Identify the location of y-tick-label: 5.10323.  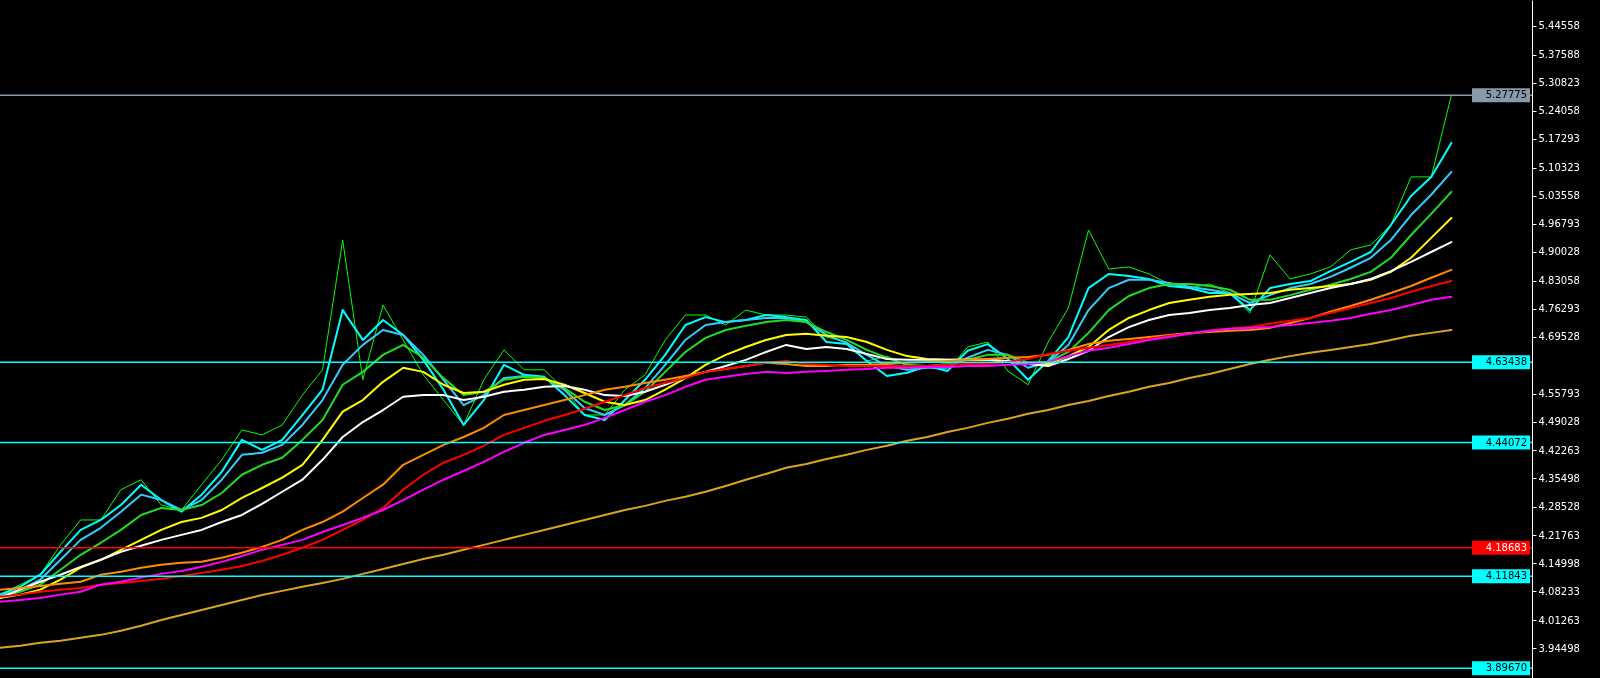
(1559, 168).